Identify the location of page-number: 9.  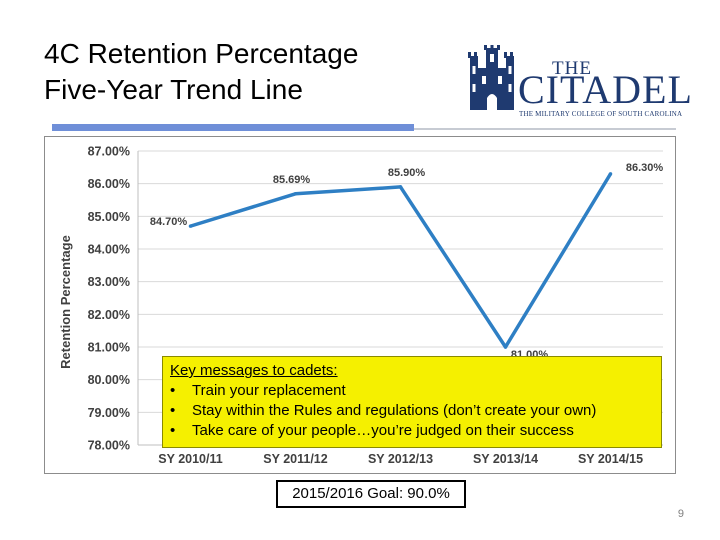
(680, 514).